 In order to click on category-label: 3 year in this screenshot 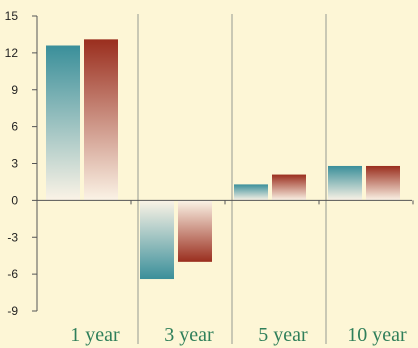, I will do `click(189, 335)`.